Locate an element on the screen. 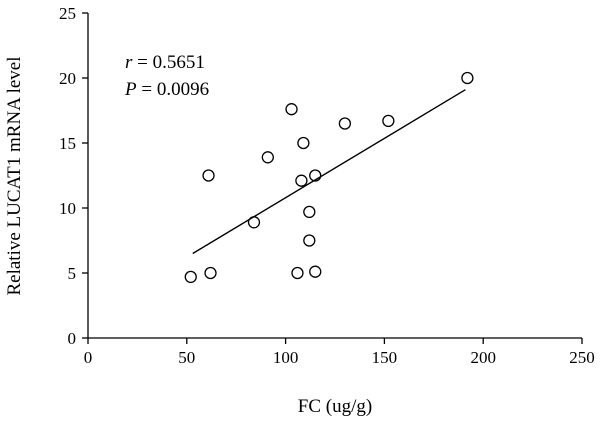 The width and height of the screenshot is (600, 421). x-tick-label: 250 is located at coordinates (582, 357).